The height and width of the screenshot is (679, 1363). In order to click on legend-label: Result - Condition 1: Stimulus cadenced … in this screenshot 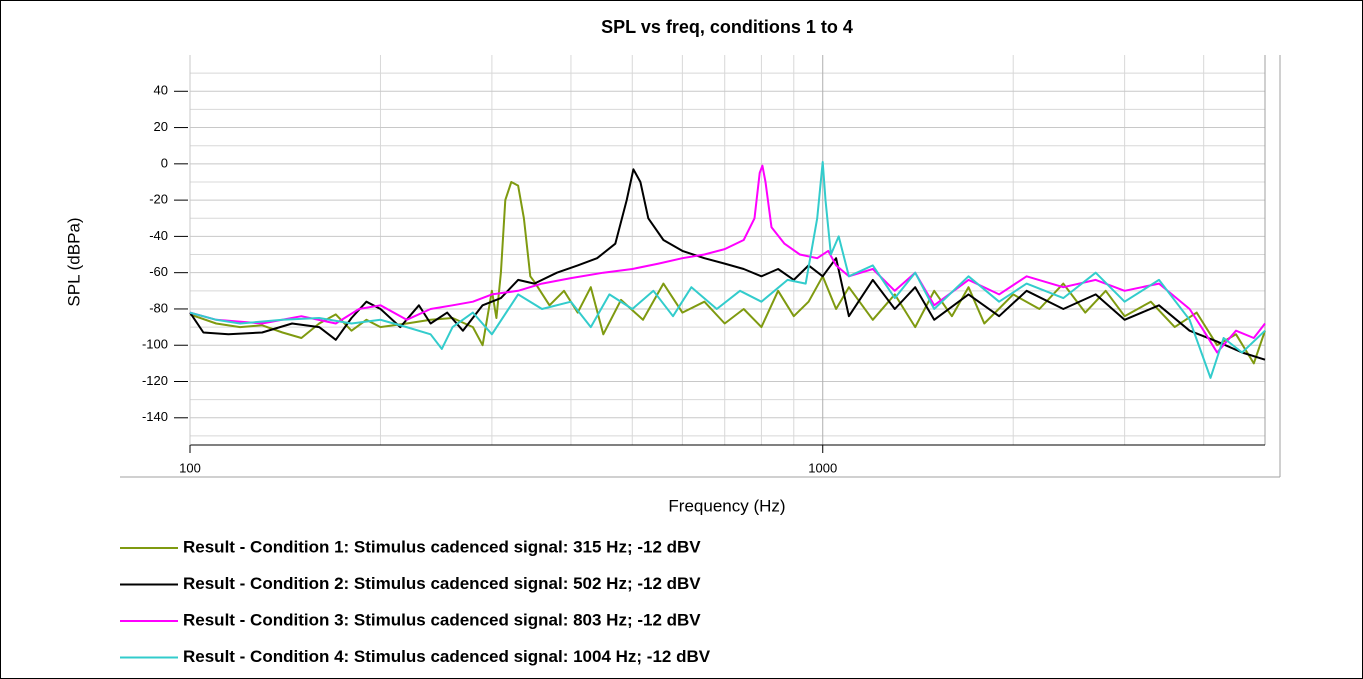, I will do `click(442, 546)`.